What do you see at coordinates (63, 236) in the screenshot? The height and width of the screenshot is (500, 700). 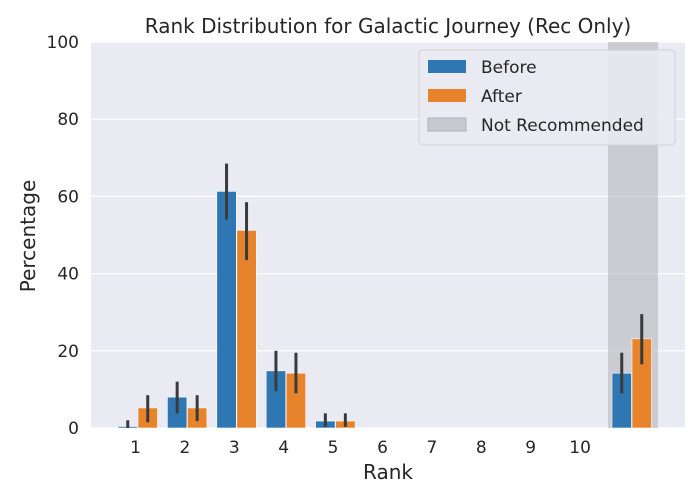 I see `y-tick-labels: 0 20 40 60 80 100` at bounding box center [63, 236].